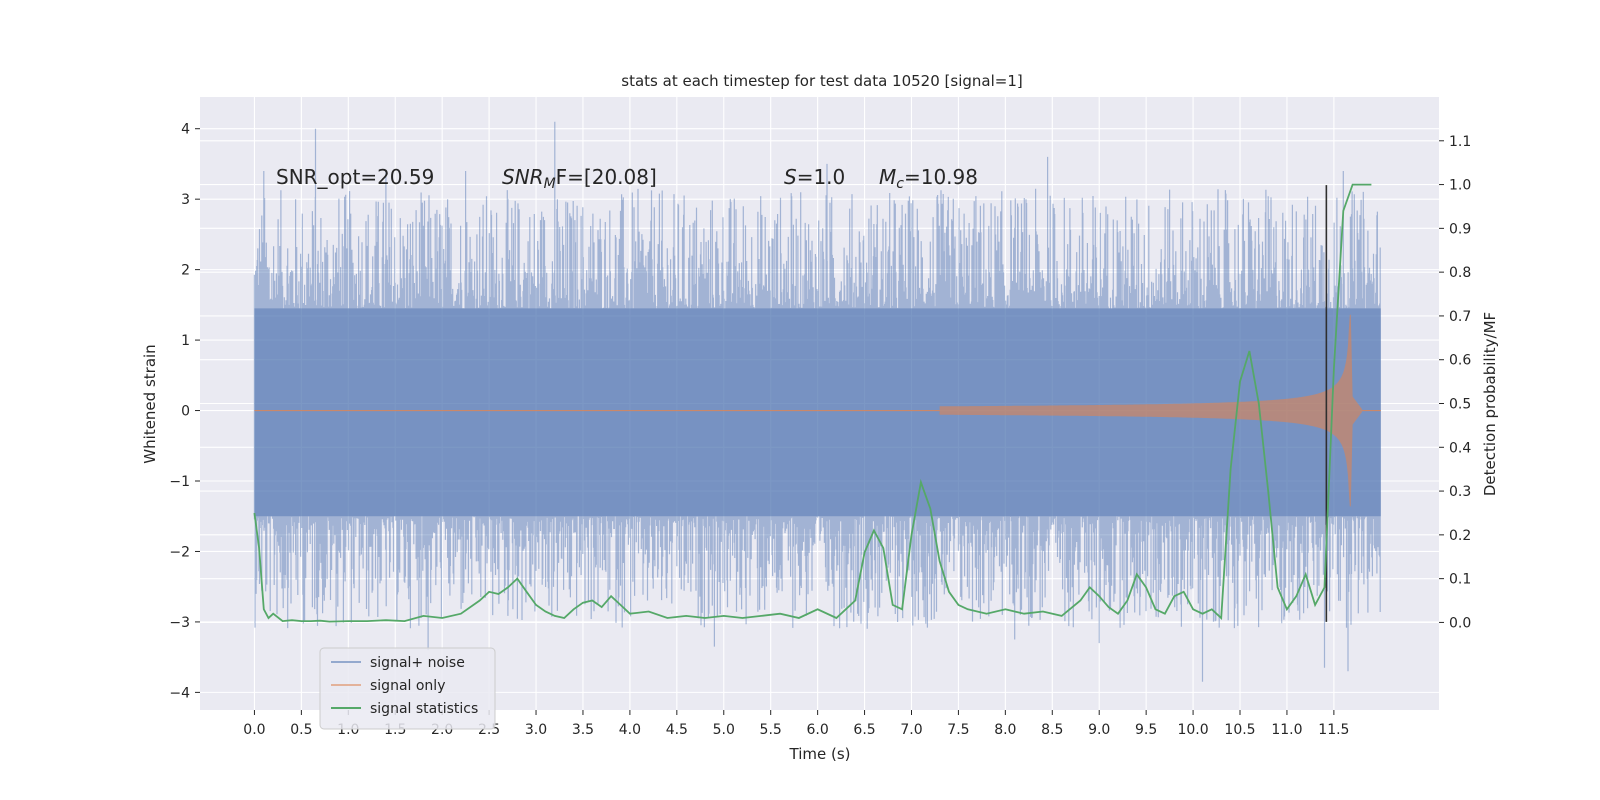 The height and width of the screenshot is (800, 1600). I want to click on y2-tick-label-8: 0.3, so click(1460, 492).